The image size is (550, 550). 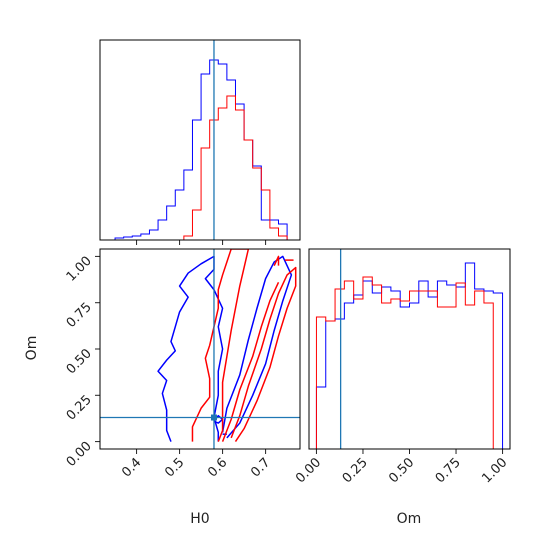 What do you see at coordinates (213, 417) in the screenshot?
I see `contour-truth-marker` at bounding box center [213, 417].